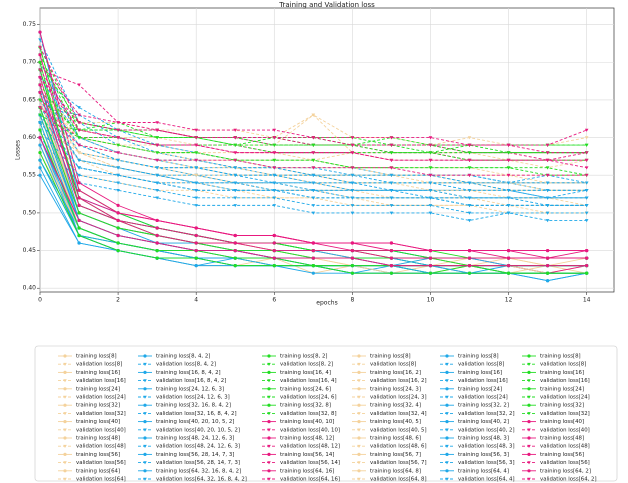  What do you see at coordinates (478, 357) in the screenshot?
I see `legend-label: training loss[8]` at bounding box center [478, 357].